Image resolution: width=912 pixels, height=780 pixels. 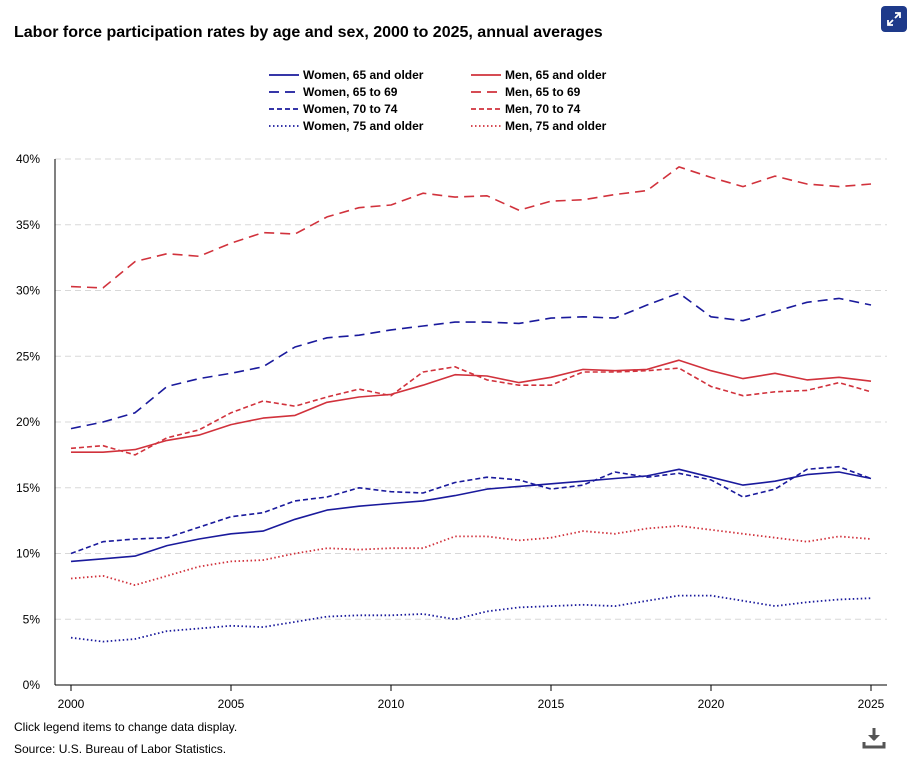 What do you see at coordinates (363, 75) in the screenshot?
I see `legend-label: Women, 65 and older` at bounding box center [363, 75].